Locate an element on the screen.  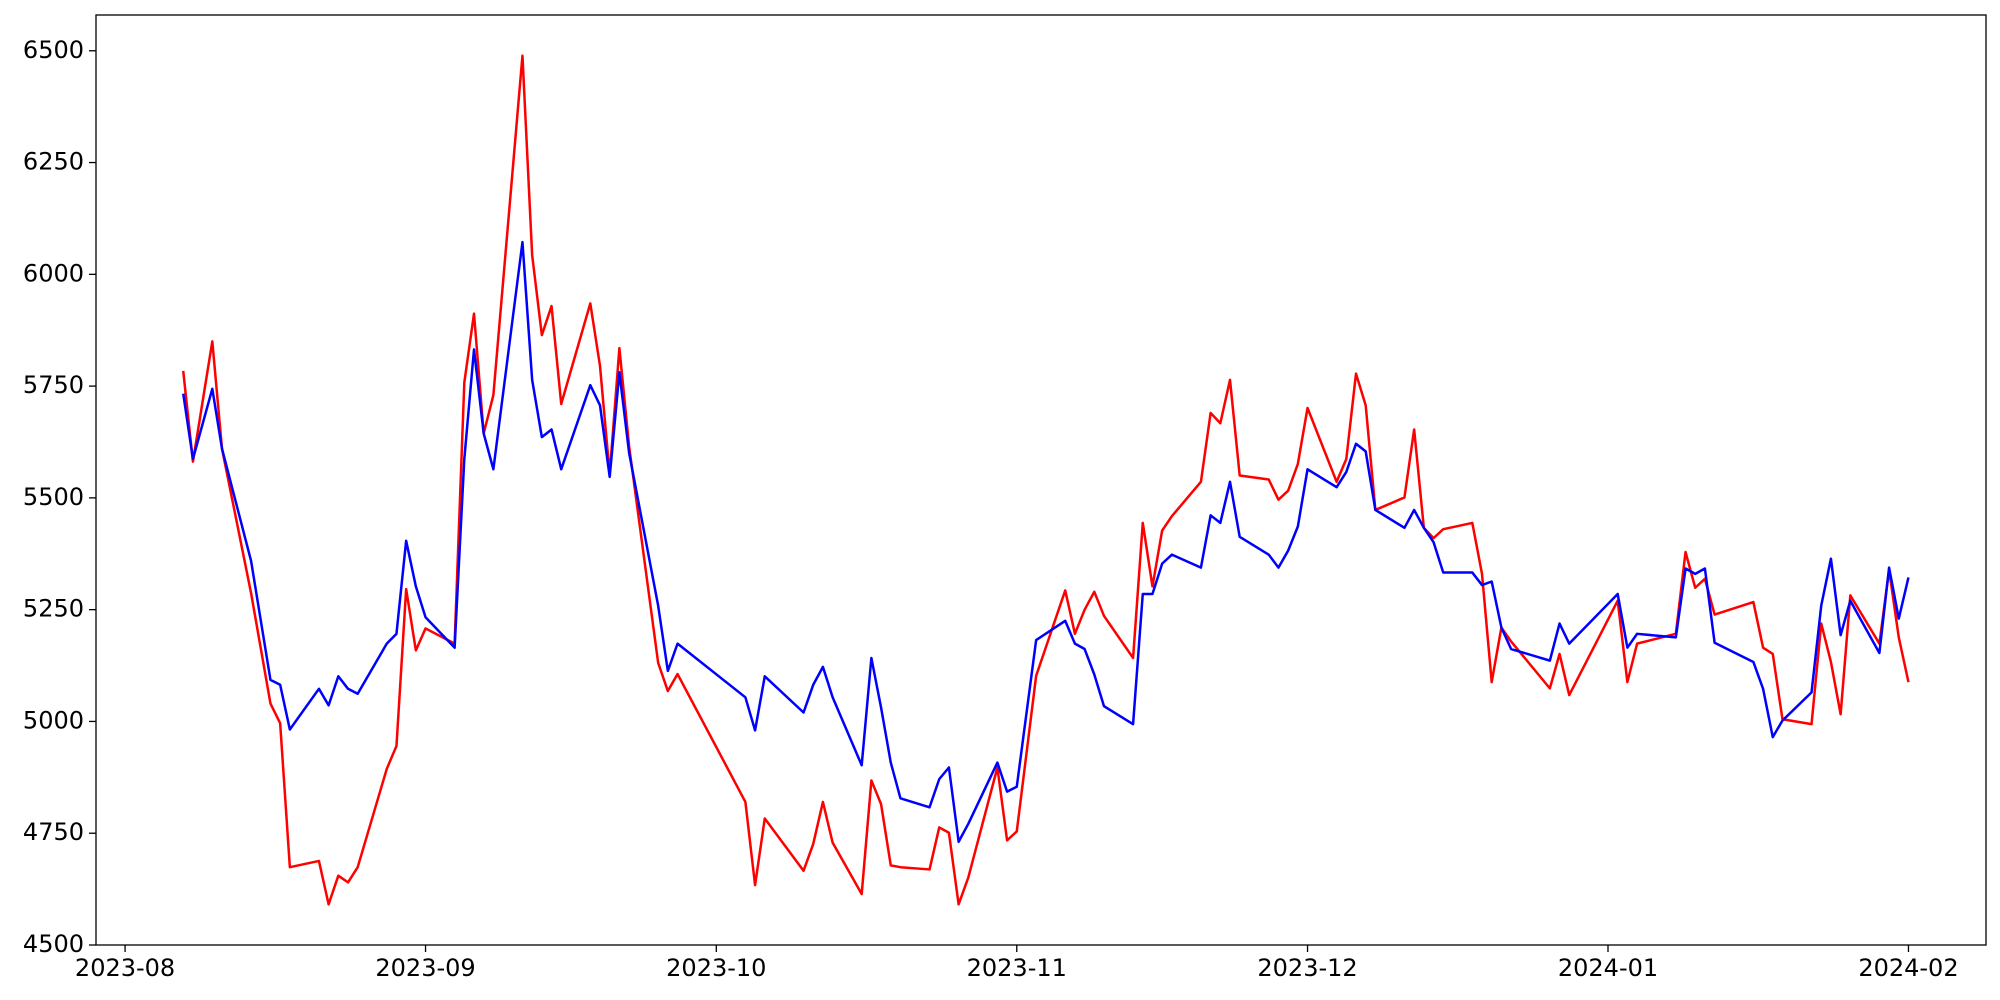
x-tick-label: 2023-09 is located at coordinates (425, 968).